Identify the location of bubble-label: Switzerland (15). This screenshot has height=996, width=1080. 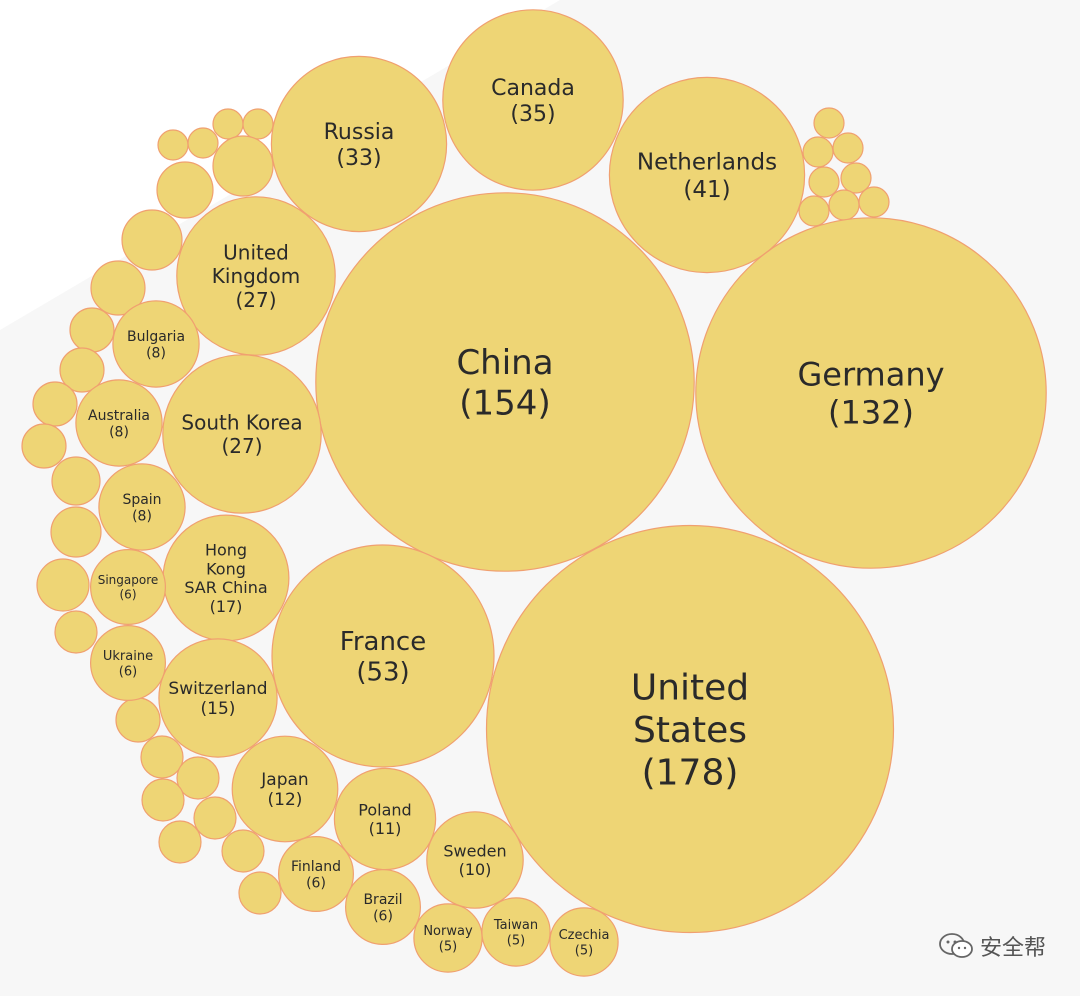
(217, 699).